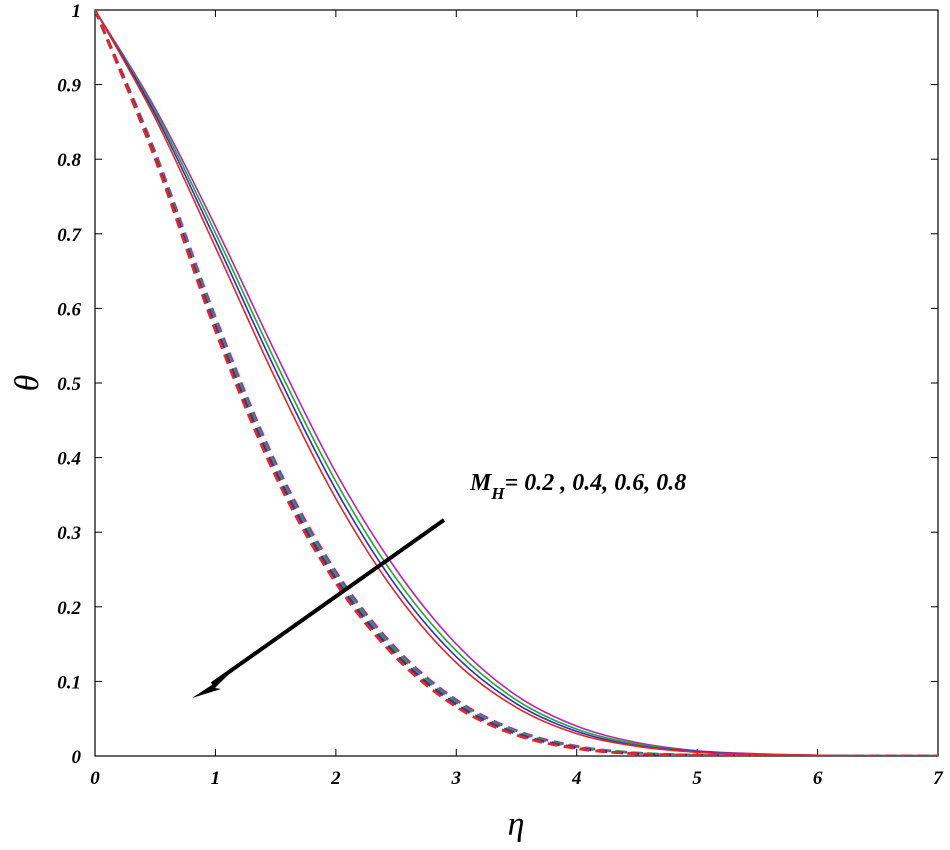 This screenshot has height=850, width=950. Describe the element at coordinates (69, 86) in the screenshot. I see `y-tick-label: 0.9` at that location.